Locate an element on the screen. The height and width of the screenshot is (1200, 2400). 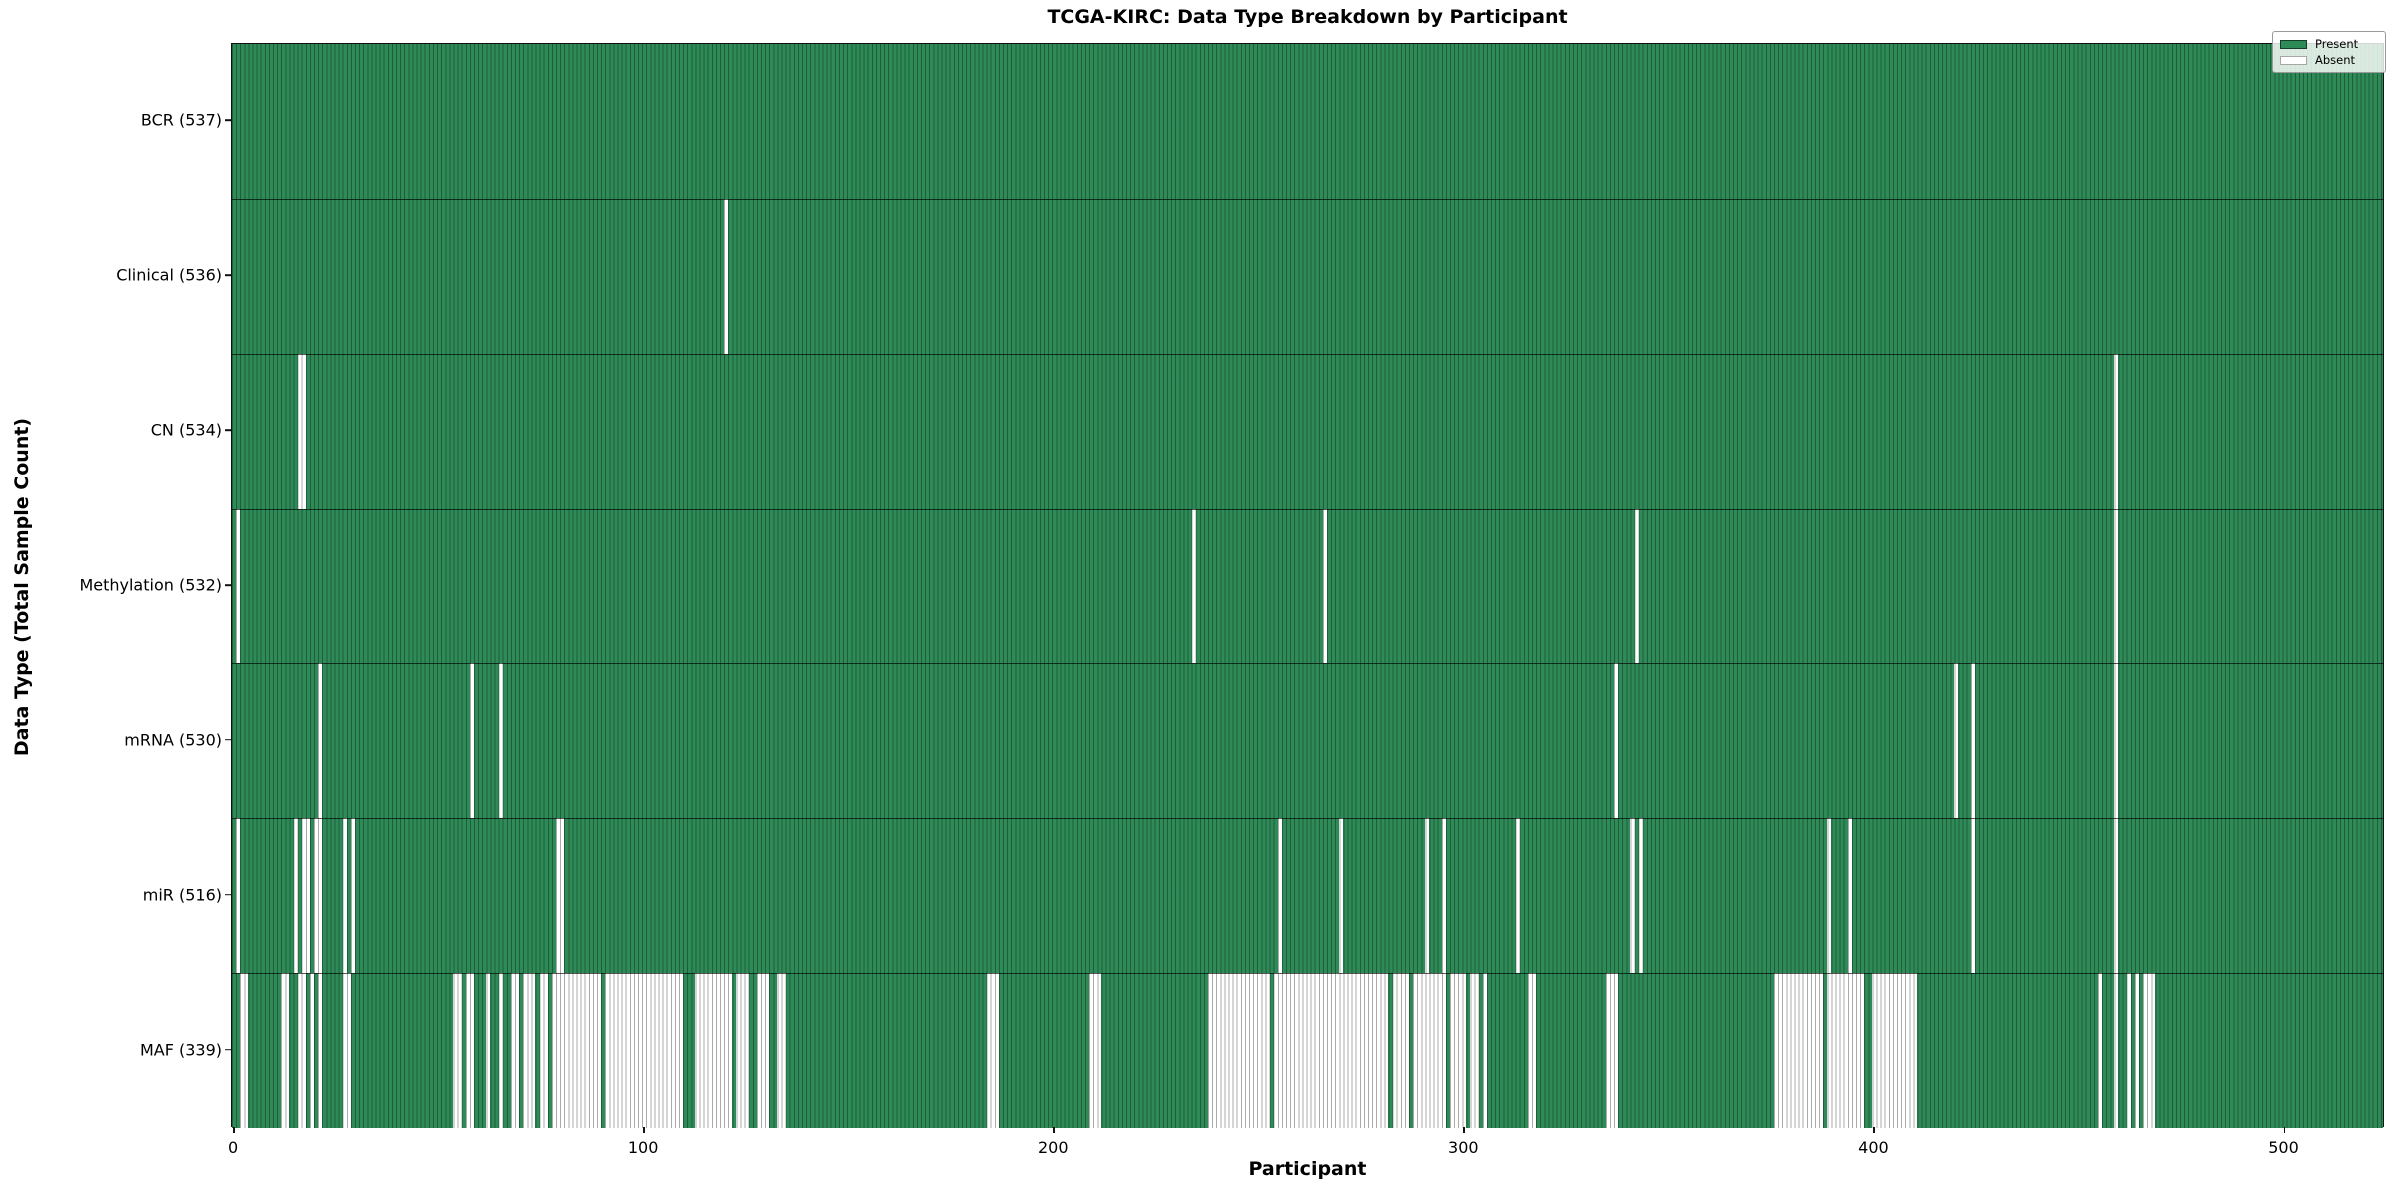
y-tick-label-mrna: mRNA (530) is located at coordinates (173, 740).